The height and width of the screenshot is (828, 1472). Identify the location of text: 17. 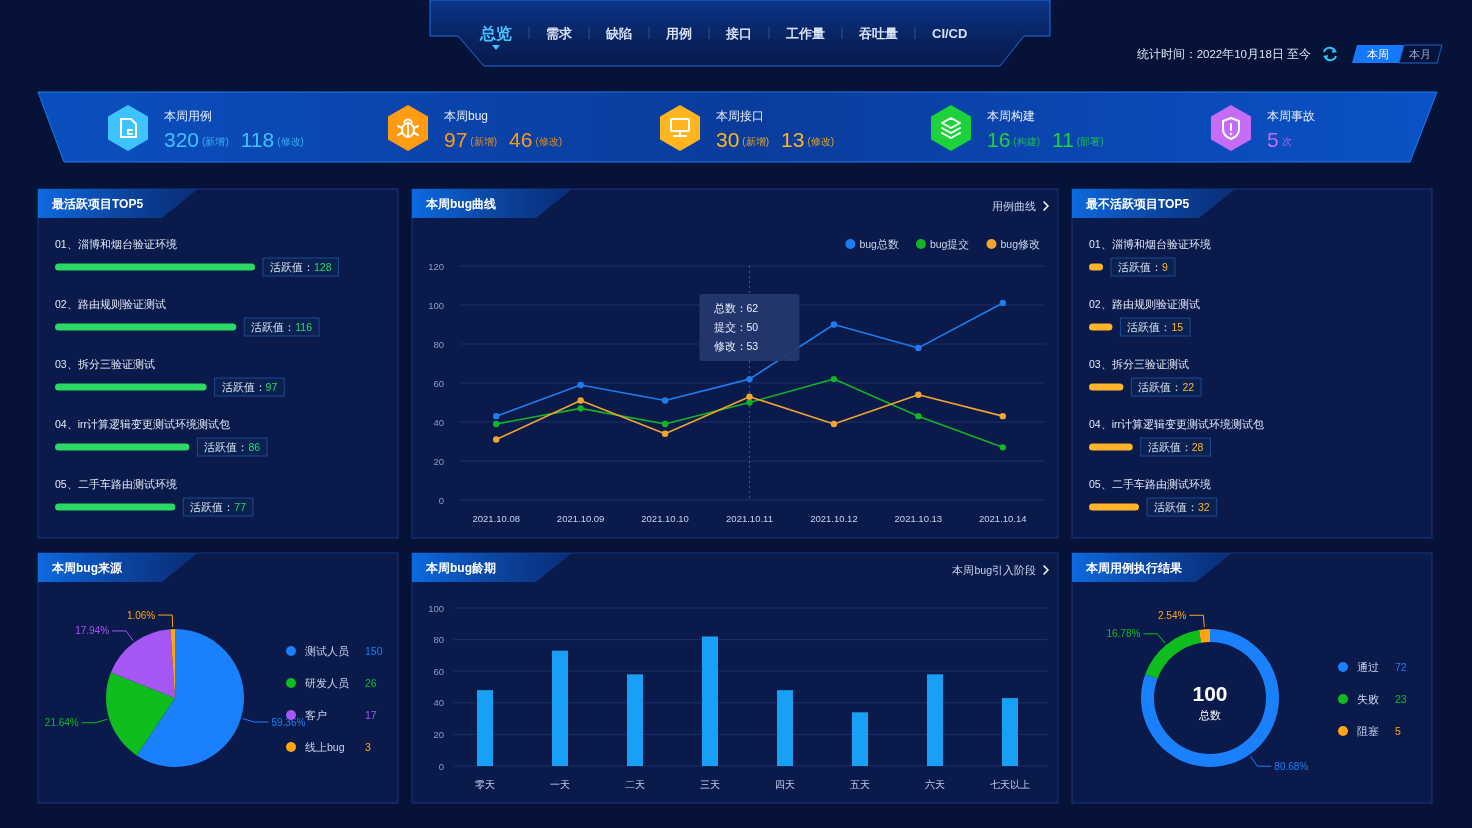
(371, 715).